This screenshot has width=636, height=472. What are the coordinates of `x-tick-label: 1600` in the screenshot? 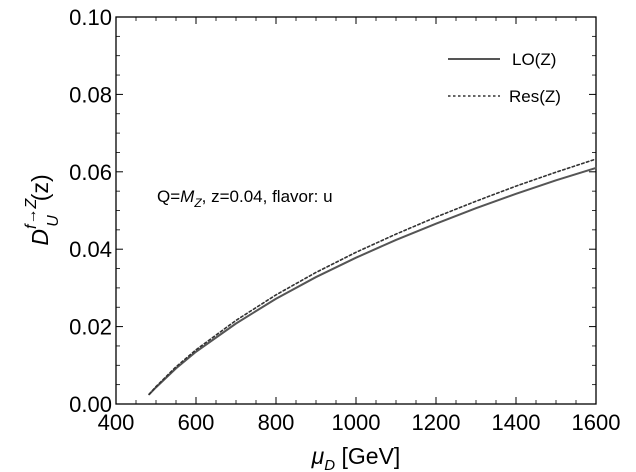 It's located at (596, 422).